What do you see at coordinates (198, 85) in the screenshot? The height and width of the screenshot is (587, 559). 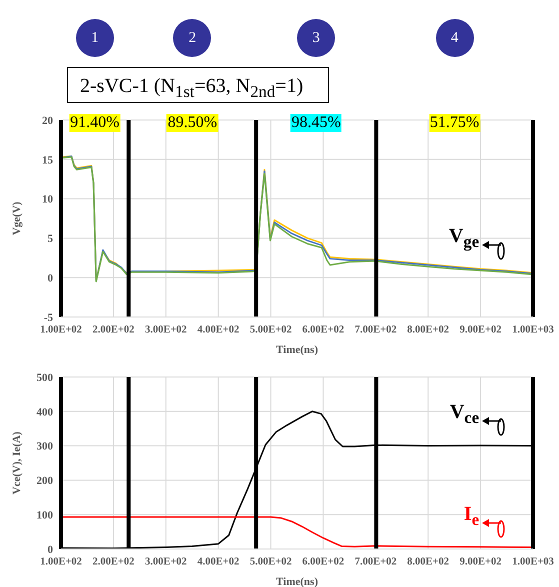 I see `chart-title: 2-sVC-1 (N$_{1st}$=63, N$_{2nd}$=1)` at bounding box center [198, 85].